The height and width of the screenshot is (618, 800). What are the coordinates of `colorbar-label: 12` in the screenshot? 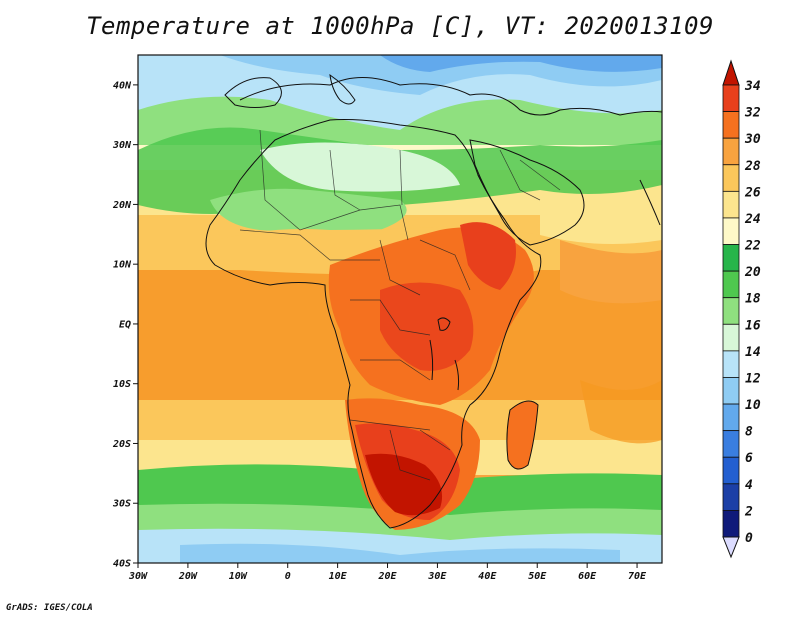 It's located at (753, 378).